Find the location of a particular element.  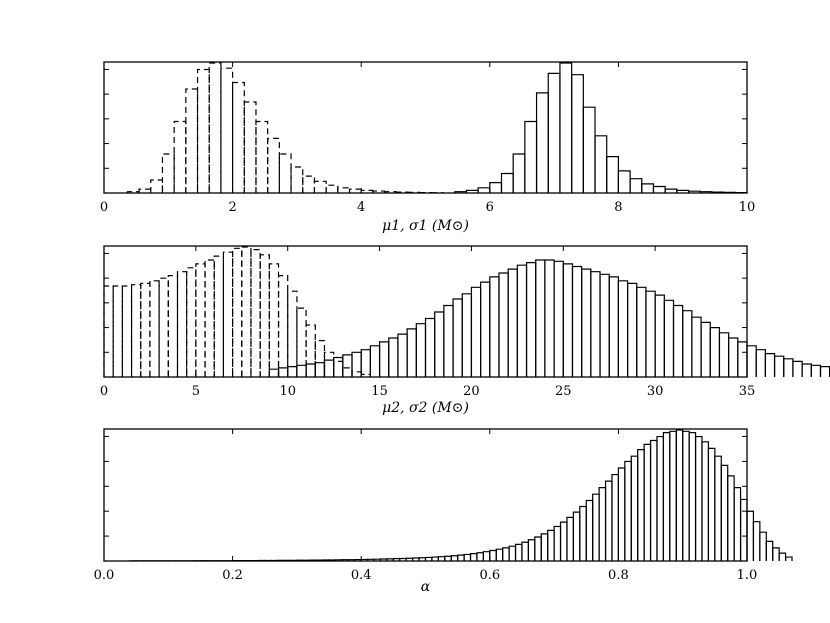

xlabel-mu2-sigma2: μ2, σ2 (M⊙) is located at coordinates (425, 408).